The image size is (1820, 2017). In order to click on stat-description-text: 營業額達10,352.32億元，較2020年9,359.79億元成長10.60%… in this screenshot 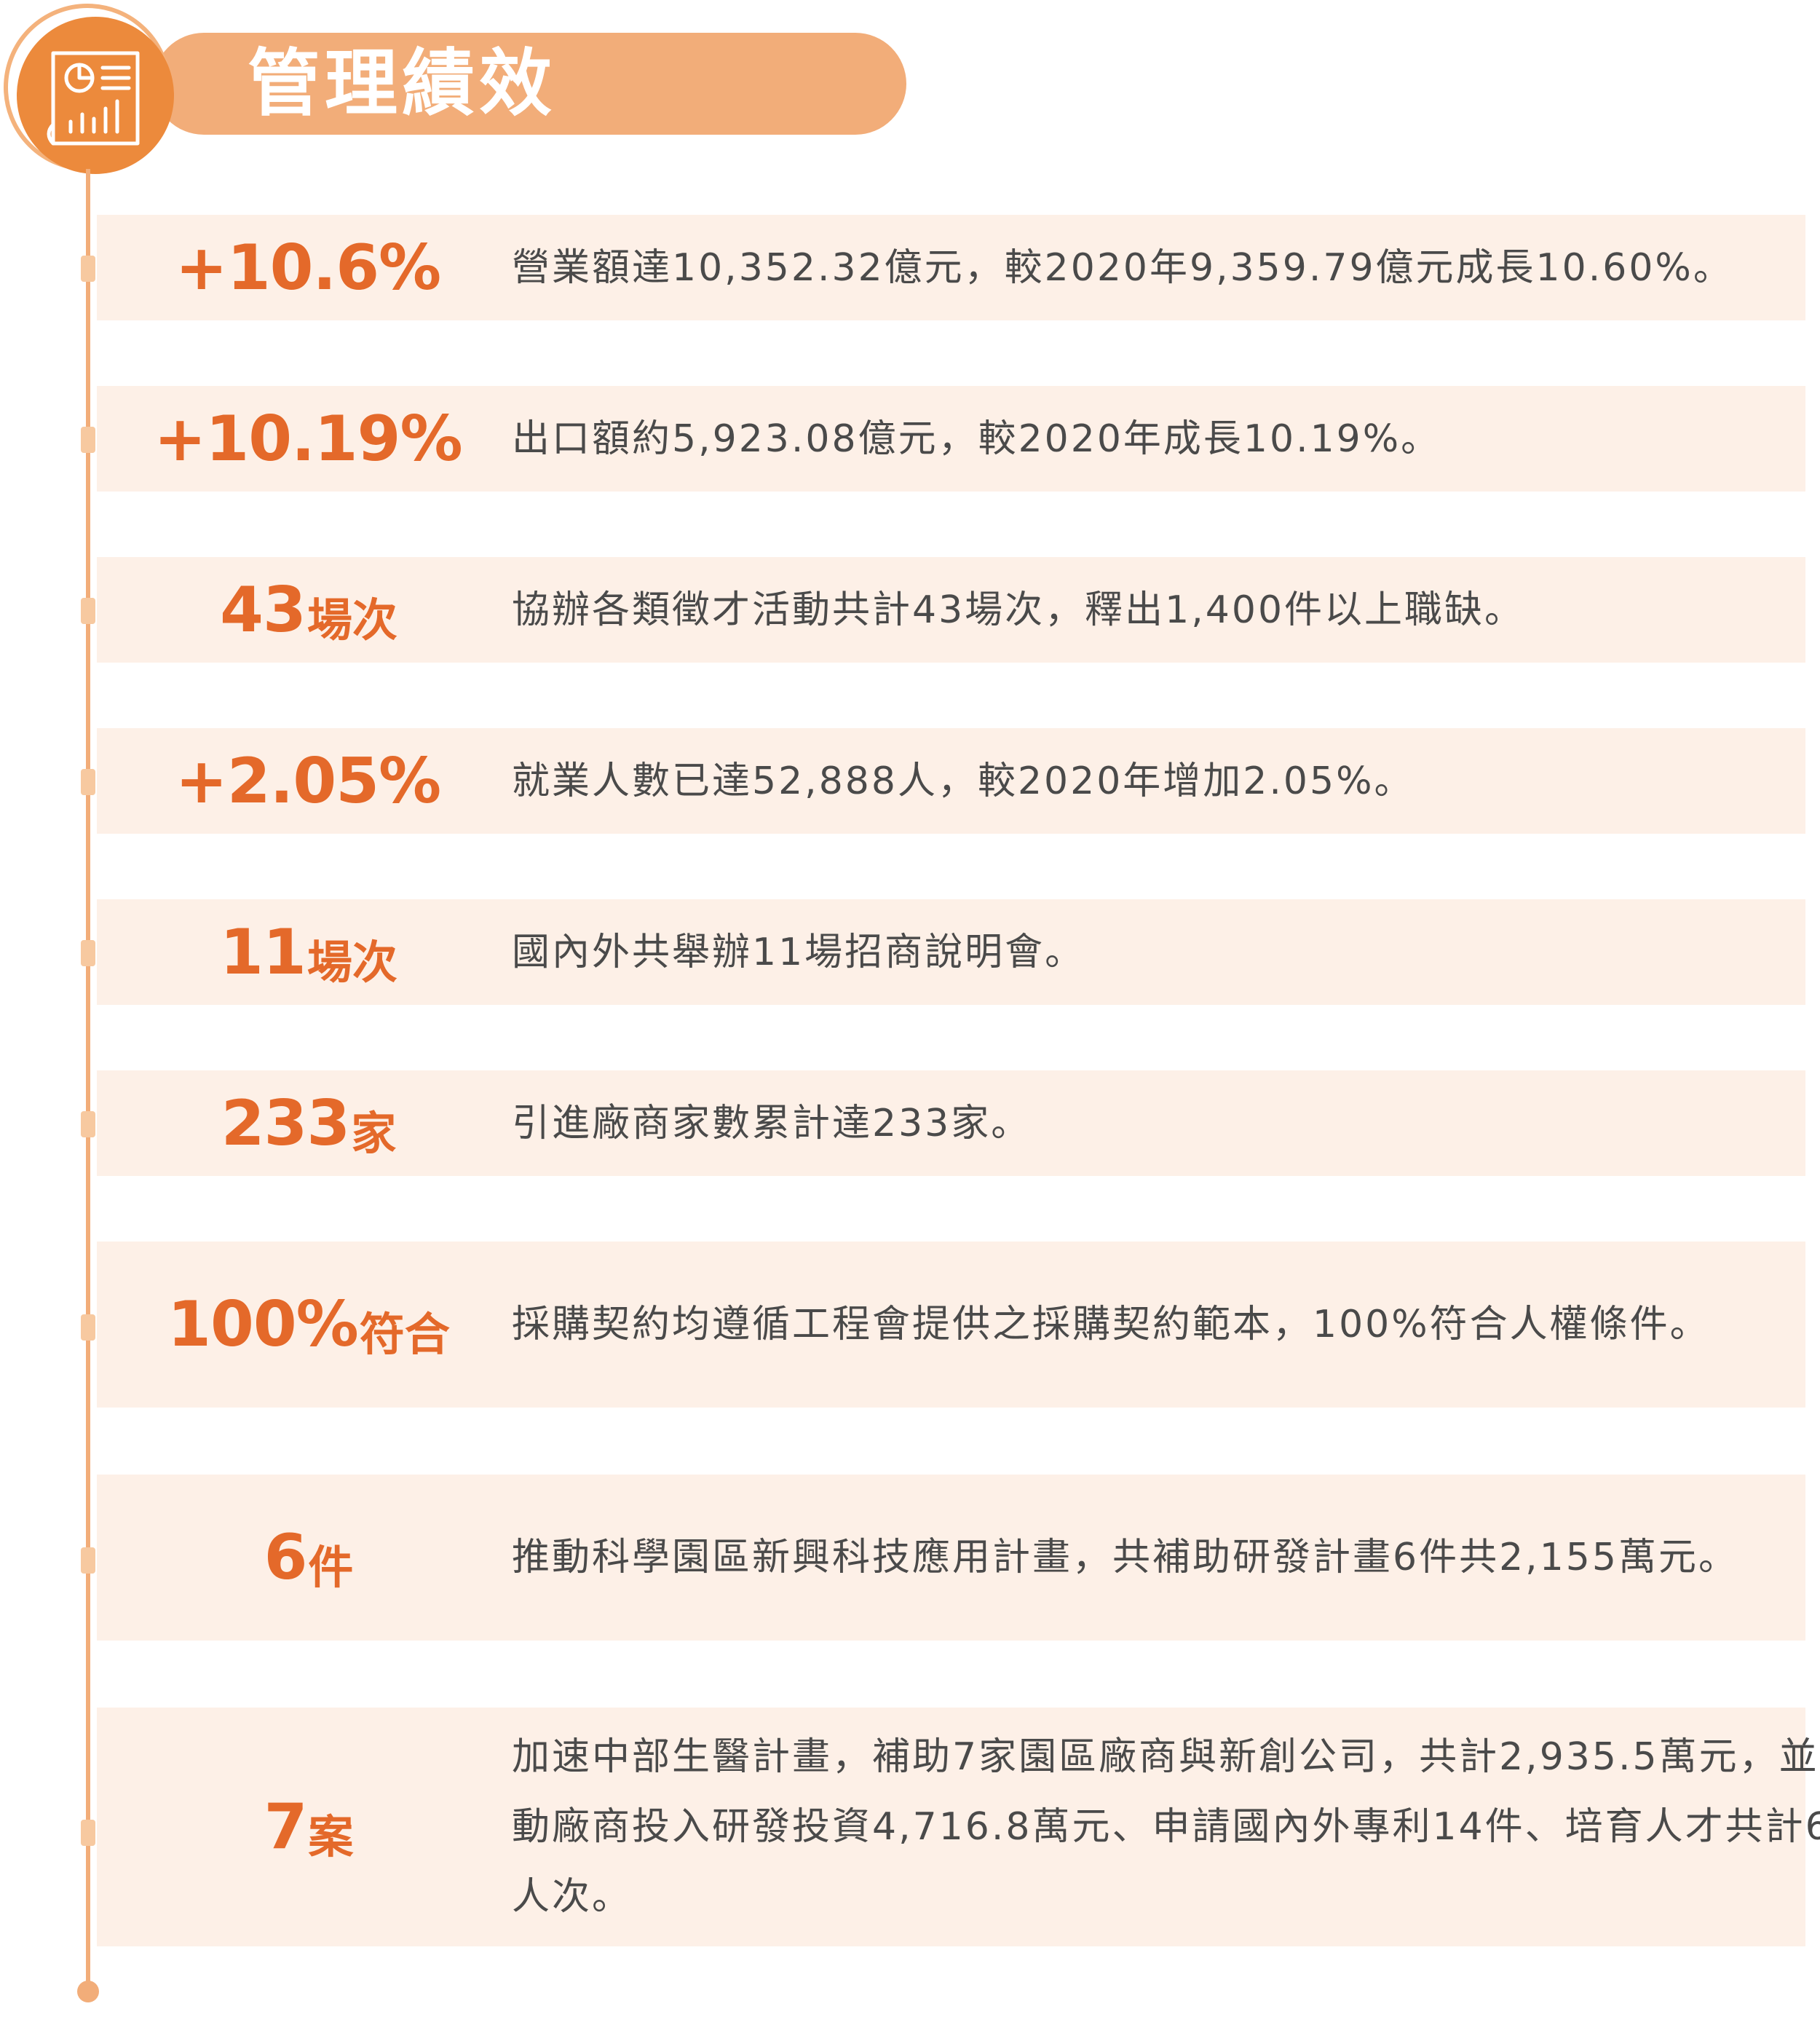, I will do `click(1122, 268)`.